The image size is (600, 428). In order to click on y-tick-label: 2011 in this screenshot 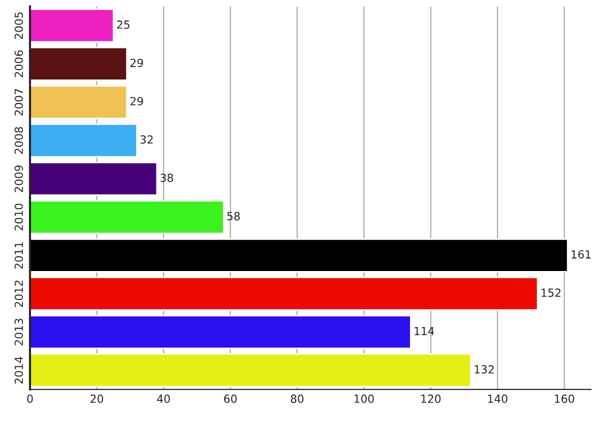, I will do `click(18, 255)`.